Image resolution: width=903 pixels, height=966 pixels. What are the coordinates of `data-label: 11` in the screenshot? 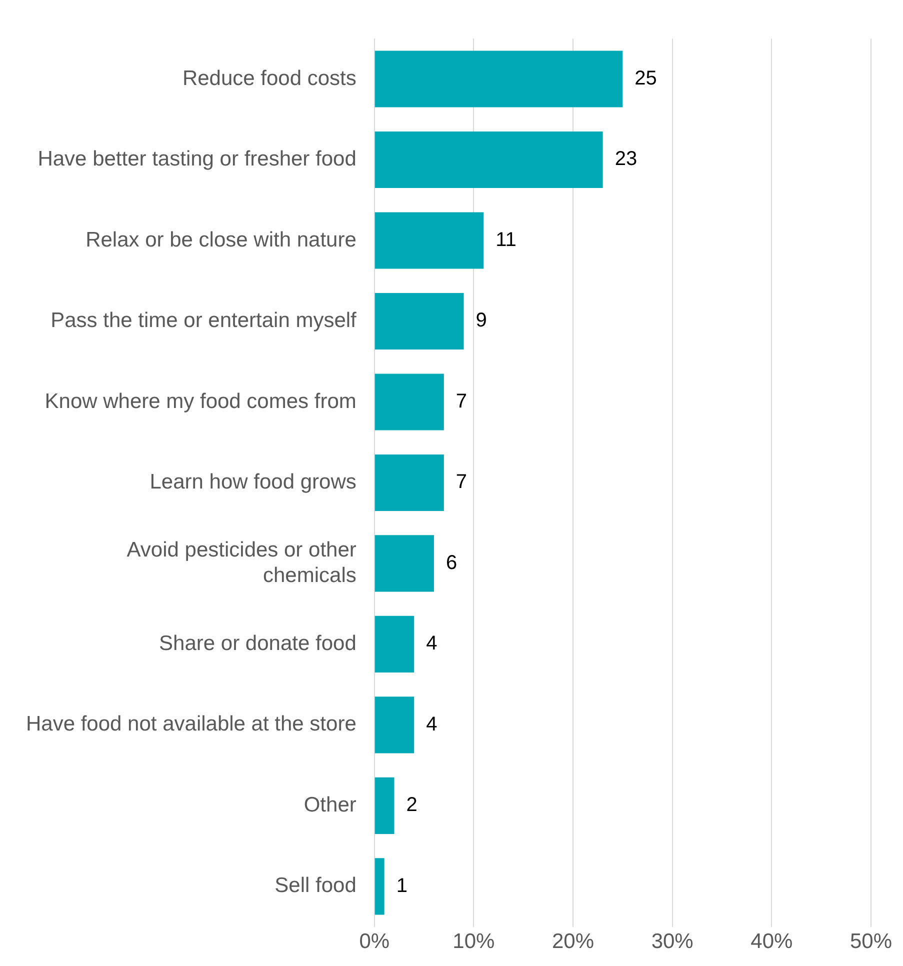 It's located at (506, 239).